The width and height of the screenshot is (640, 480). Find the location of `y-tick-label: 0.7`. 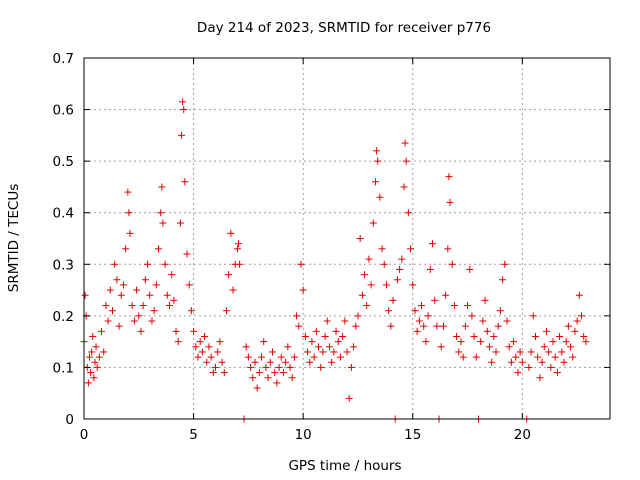

y-tick-label: 0.7 is located at coordinates (63, 59).